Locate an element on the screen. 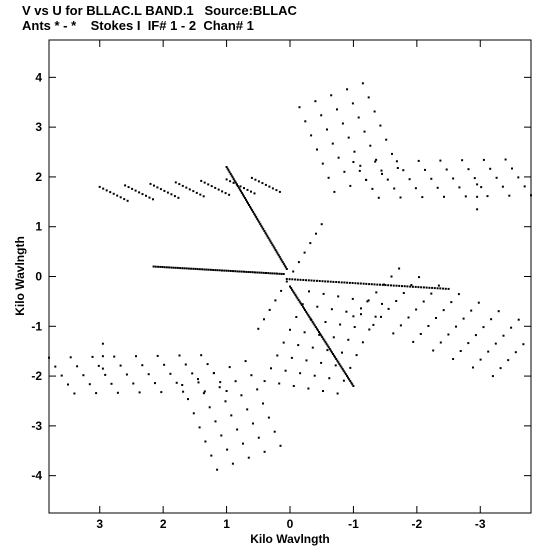 The image size is (540, 553). x-tick-label: 1 is located at coordinates (226, 524).